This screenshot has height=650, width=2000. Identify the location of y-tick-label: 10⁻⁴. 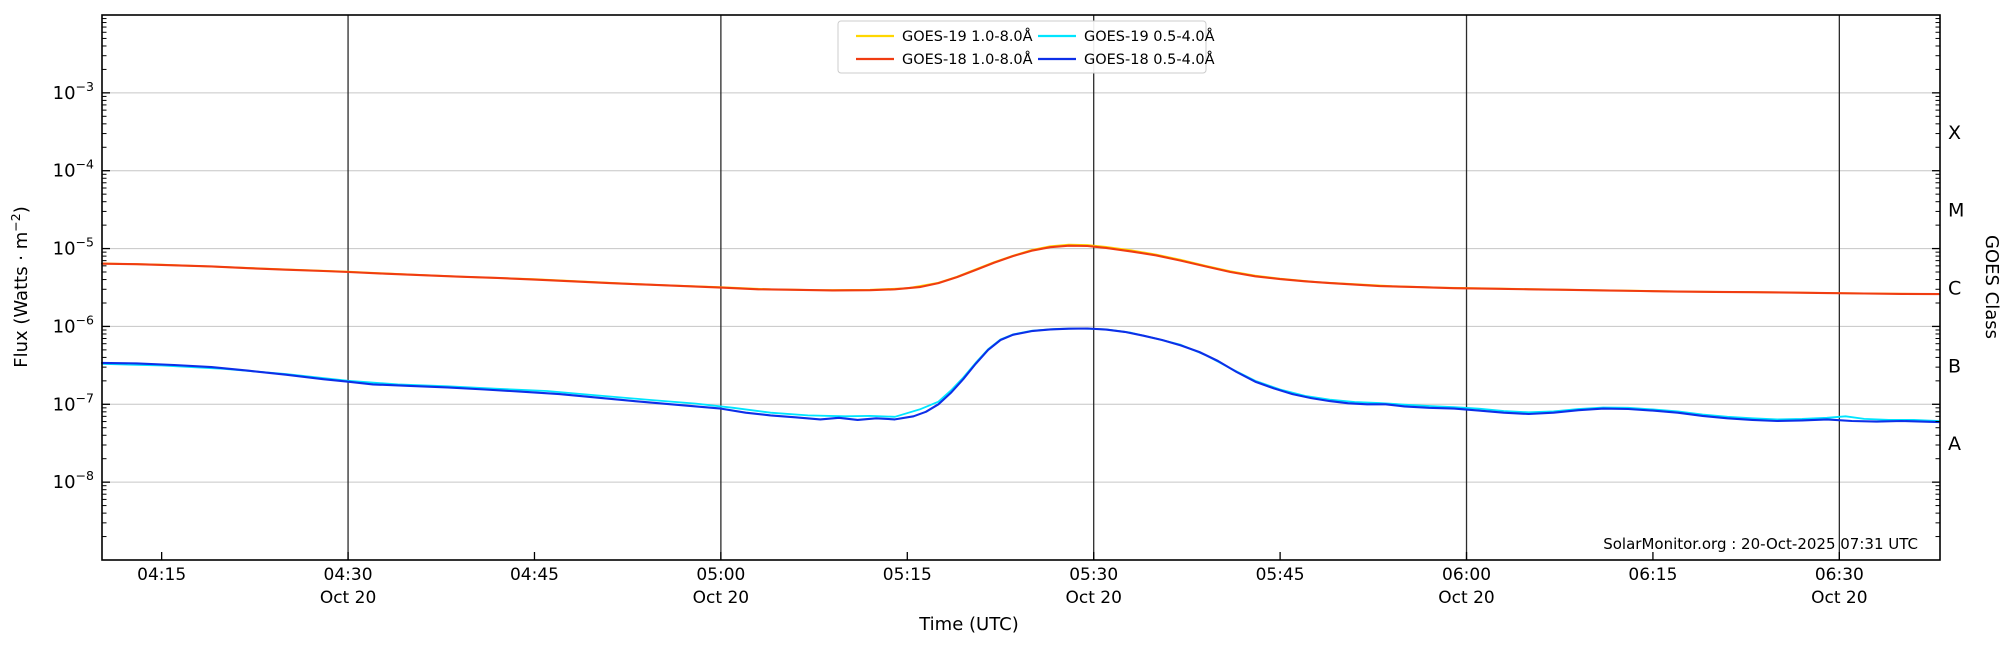
(73, 169).